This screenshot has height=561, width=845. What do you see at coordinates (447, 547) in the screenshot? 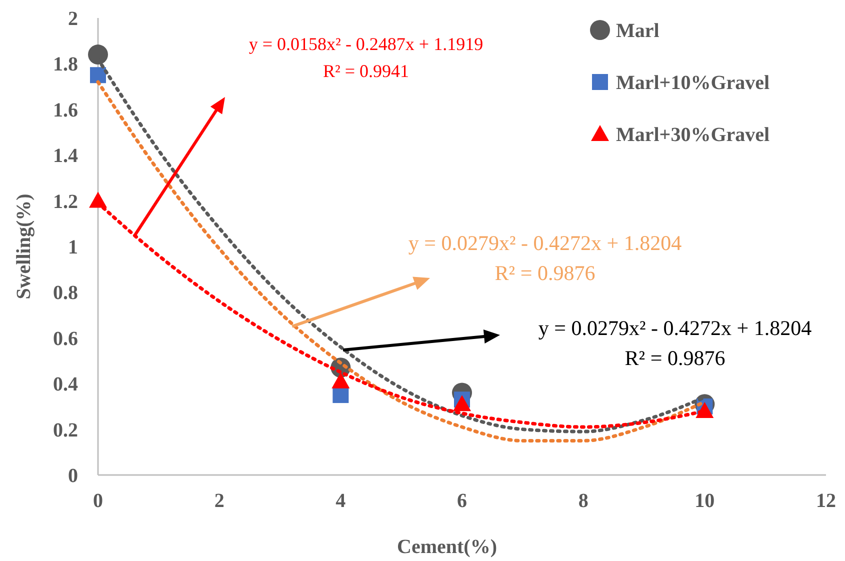
I see `x-axis-title: Cement(%)` at bounding box center [447, 547].